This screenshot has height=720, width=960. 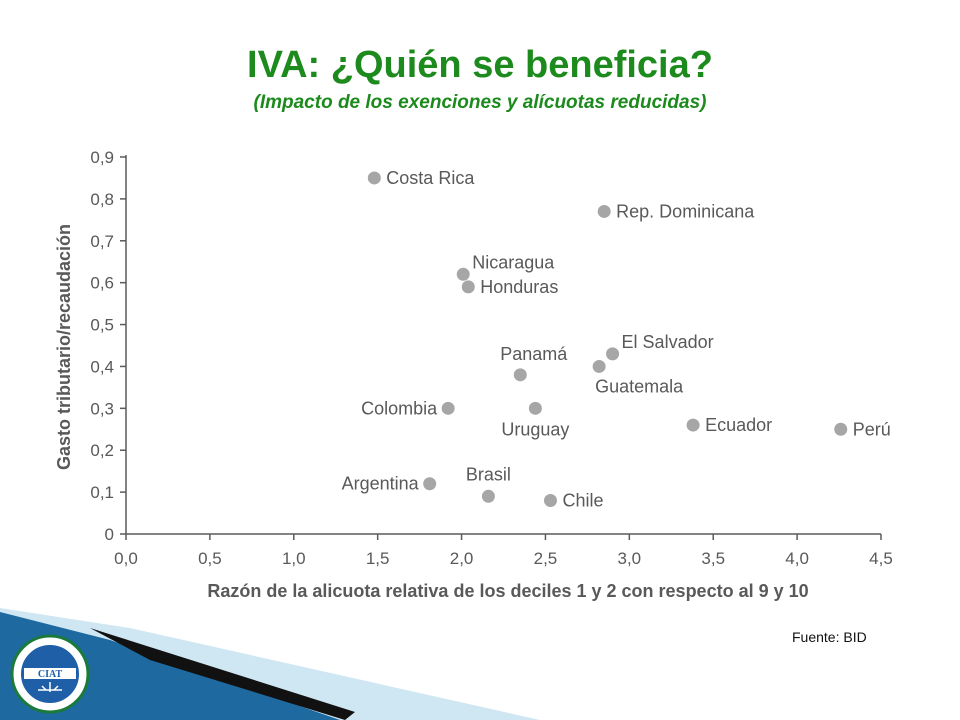 I want to click on page-title: IVA: ¿Quién se beneficia?, so click(x=480, y=65).